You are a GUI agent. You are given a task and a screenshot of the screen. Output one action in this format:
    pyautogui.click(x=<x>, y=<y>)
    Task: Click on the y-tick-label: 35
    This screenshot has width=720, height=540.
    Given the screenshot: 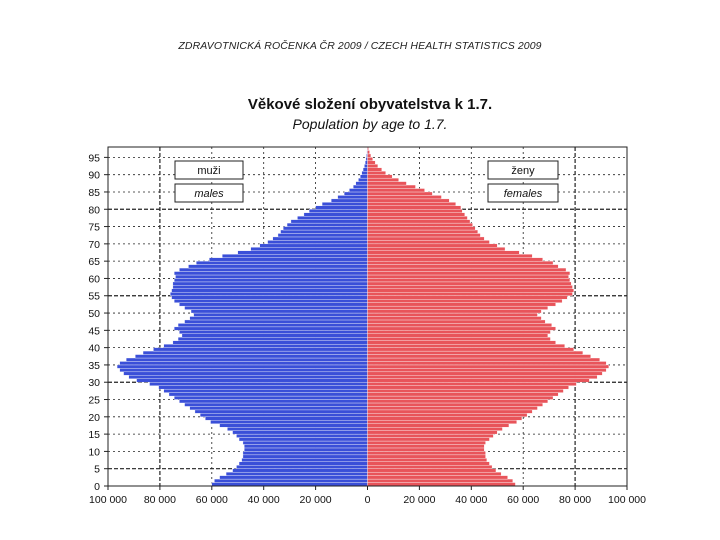 What is the action you would take?
    pyautogui.click(x=94, y=366)
    